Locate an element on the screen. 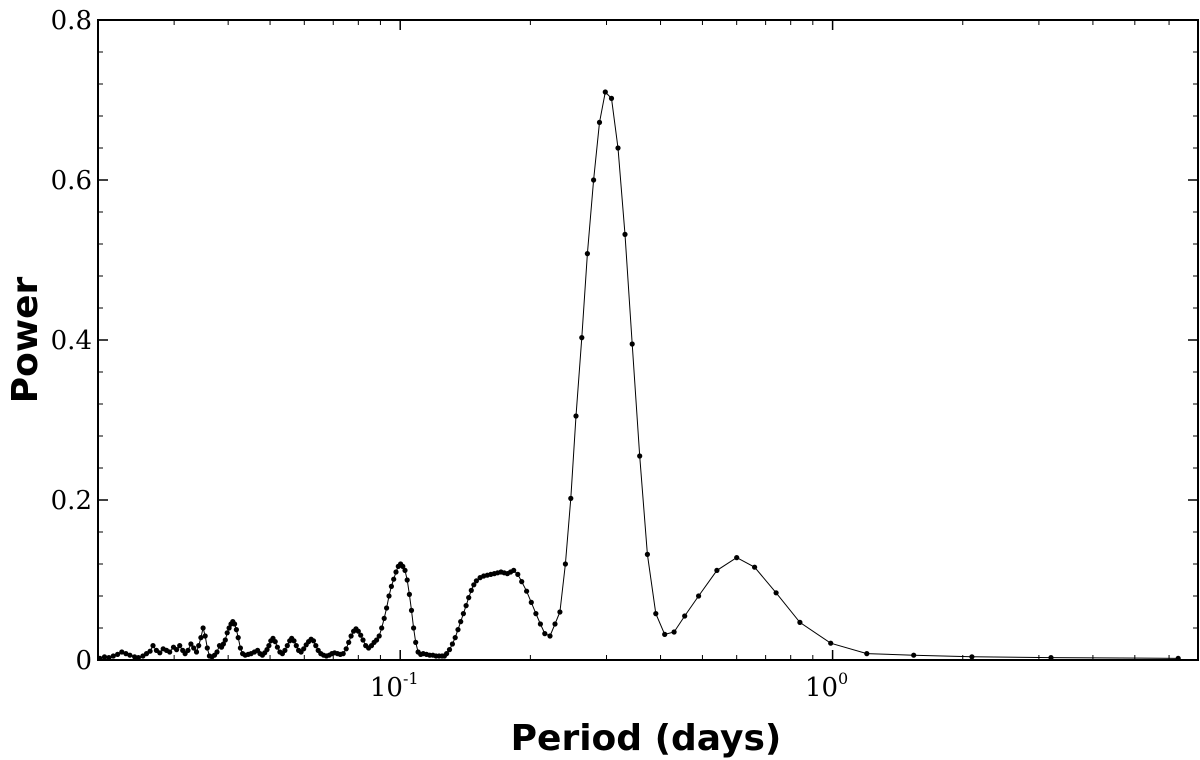 The width and height of the screenshot is (1200, 760). y-tick-label: 0.2 is located at coordinates (71, 501).